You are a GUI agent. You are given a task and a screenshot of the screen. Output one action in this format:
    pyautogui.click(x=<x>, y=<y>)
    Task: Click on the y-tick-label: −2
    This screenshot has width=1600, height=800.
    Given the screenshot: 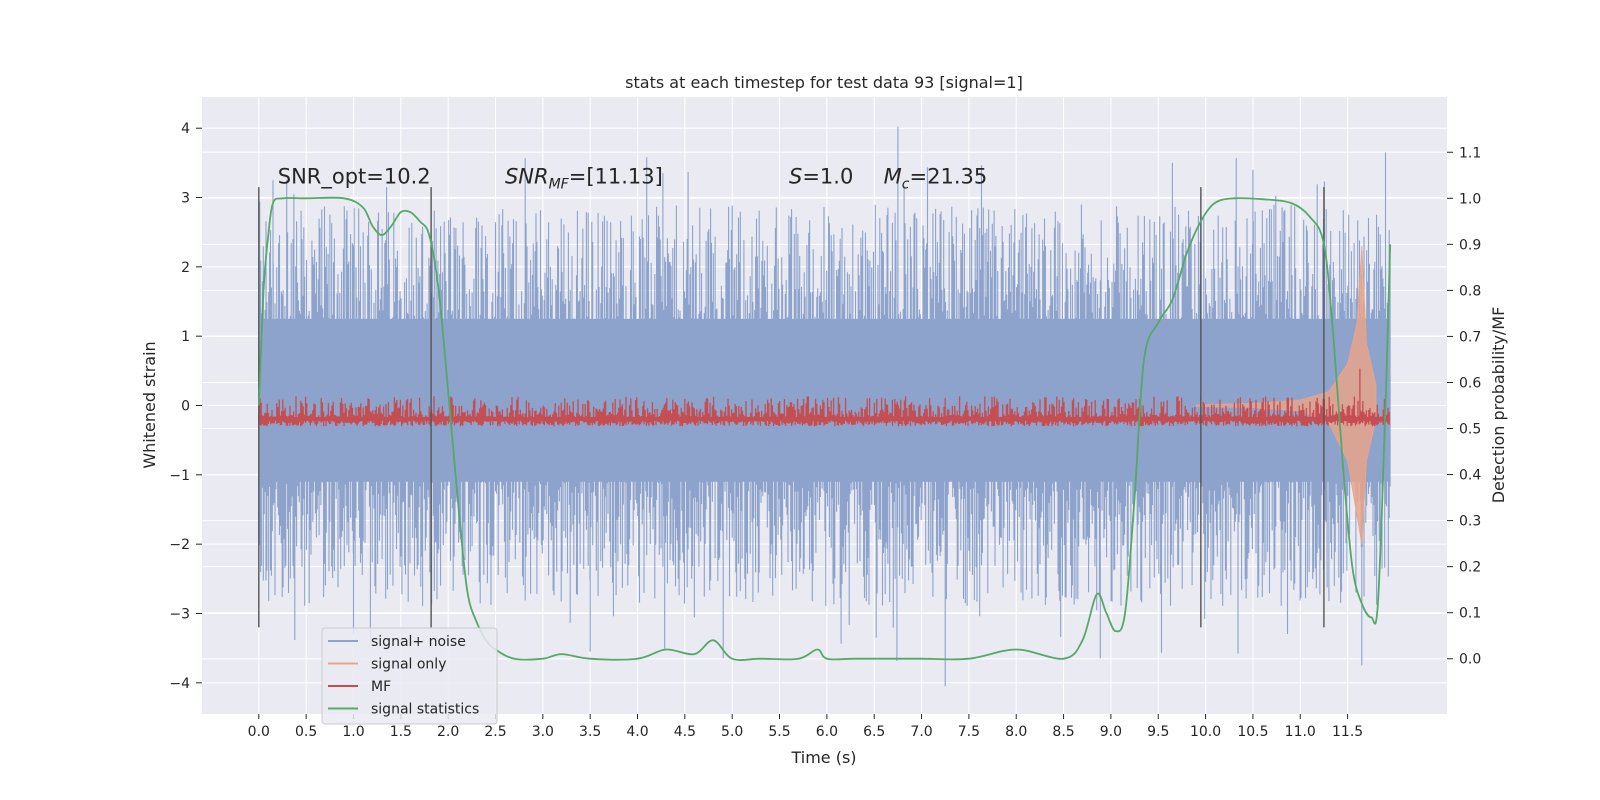 What is the action you would take?
    pyautogui.click(x=179, y=545)
    